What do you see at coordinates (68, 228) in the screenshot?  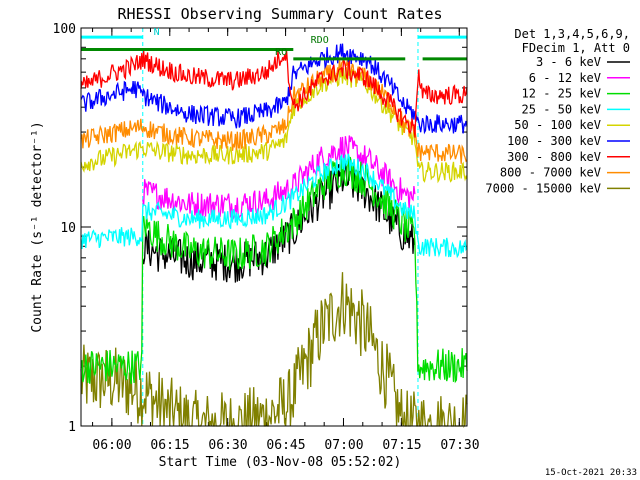 I see `y-tick-label: 10` at bounding box center [68, 228].